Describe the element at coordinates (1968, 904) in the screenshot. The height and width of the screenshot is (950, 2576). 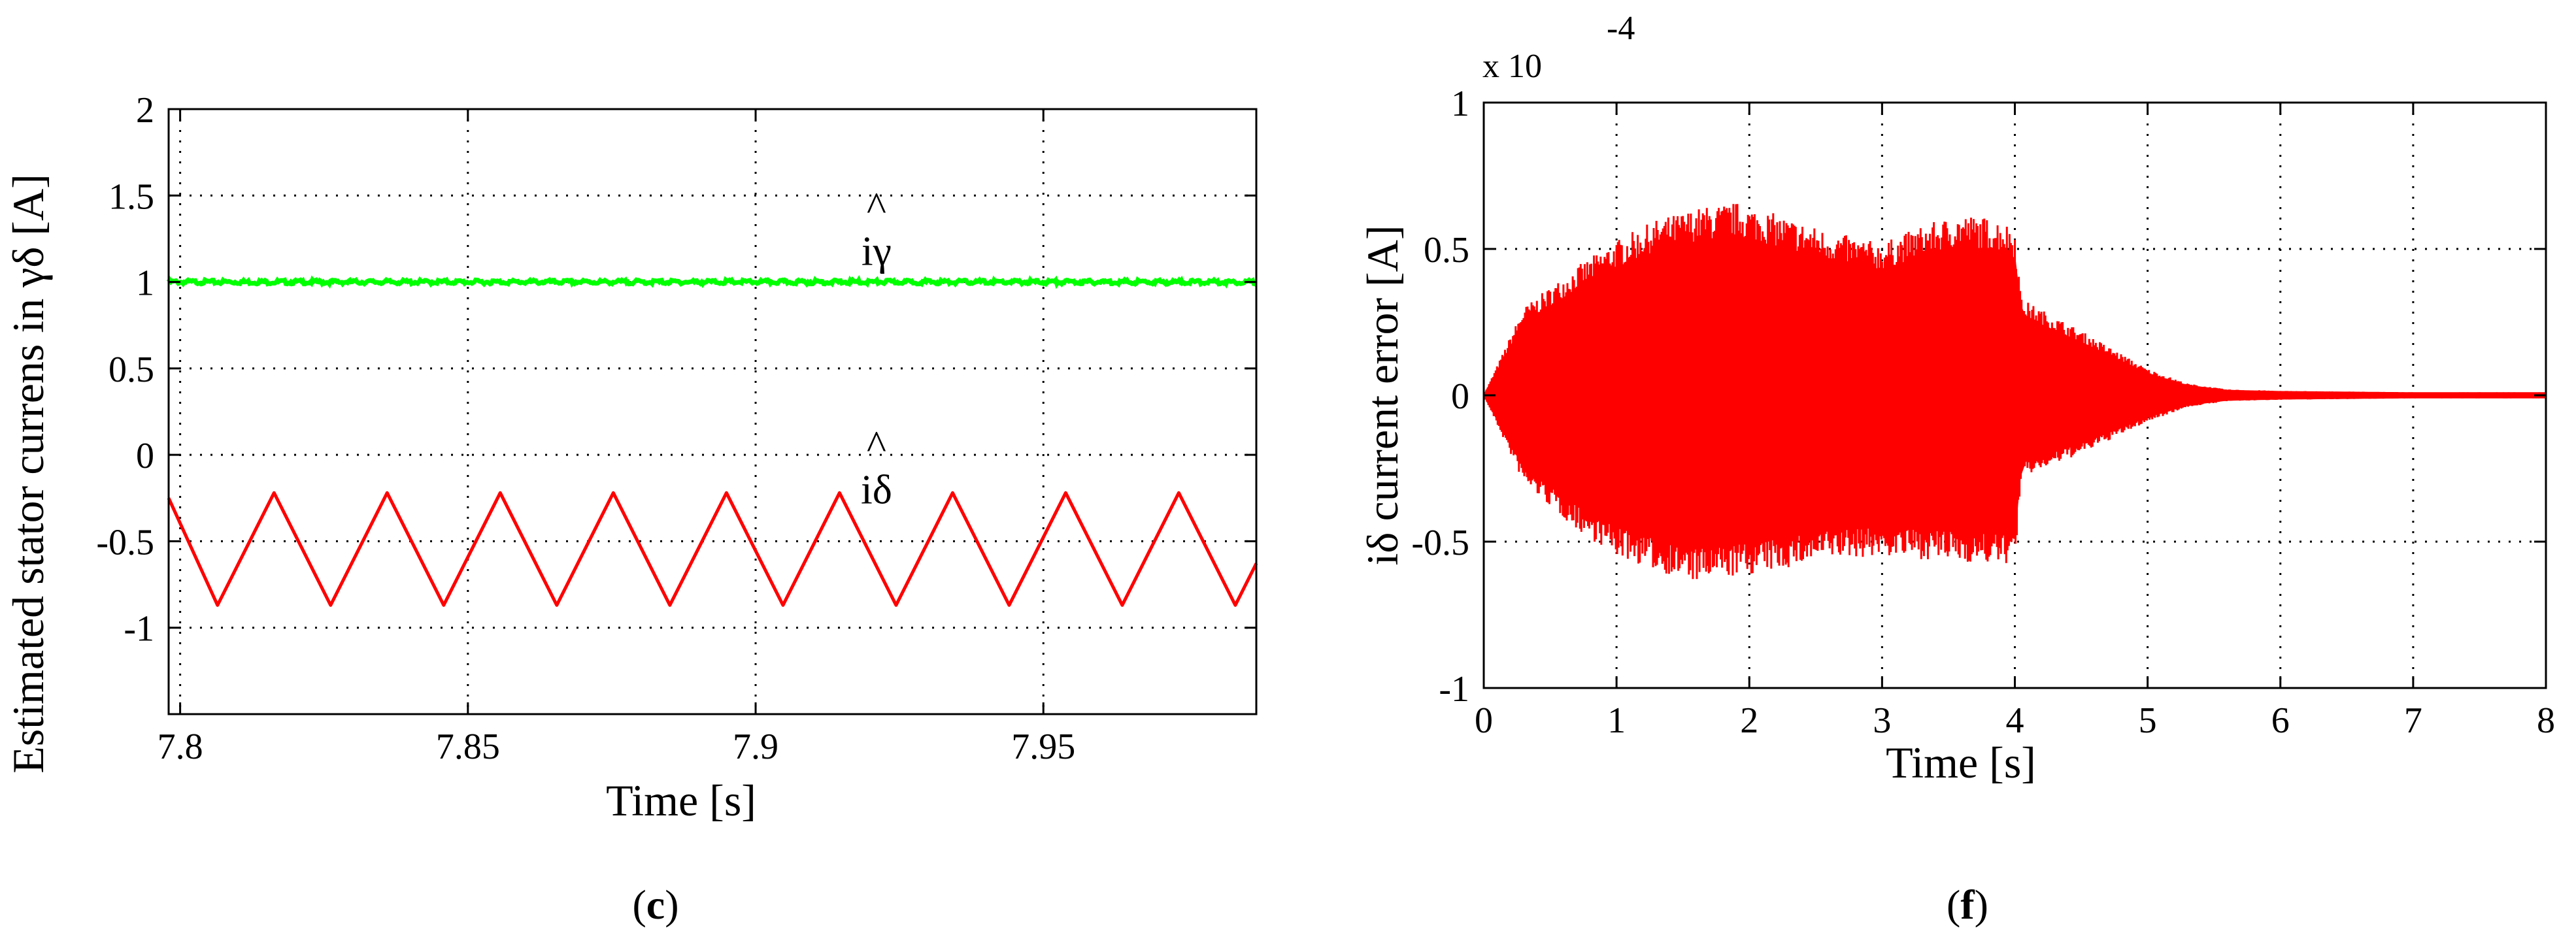
I see `chart-f-panel-label: (f)` at that location.